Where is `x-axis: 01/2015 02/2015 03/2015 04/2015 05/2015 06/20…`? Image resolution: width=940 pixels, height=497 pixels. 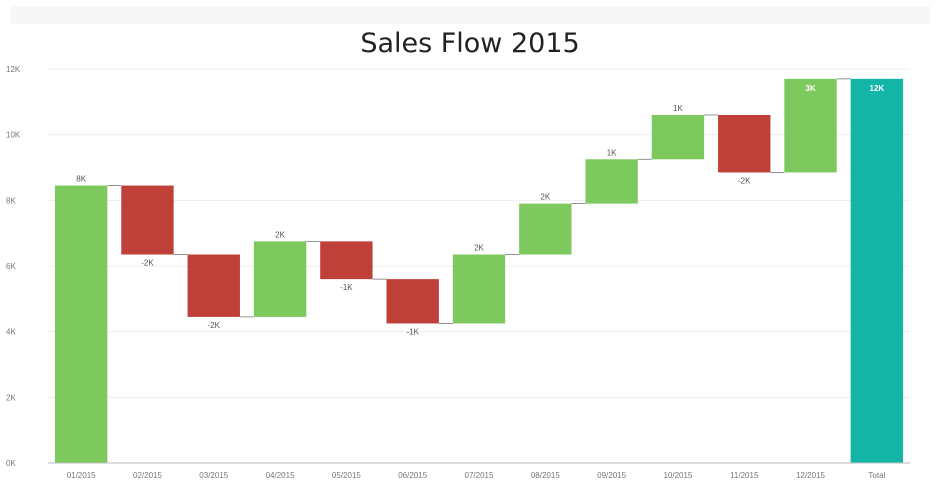
x-axis: 01/2015 02/2015 03/2015 04/2015 05/2015 06/20… is located at coordinates (479, 471).